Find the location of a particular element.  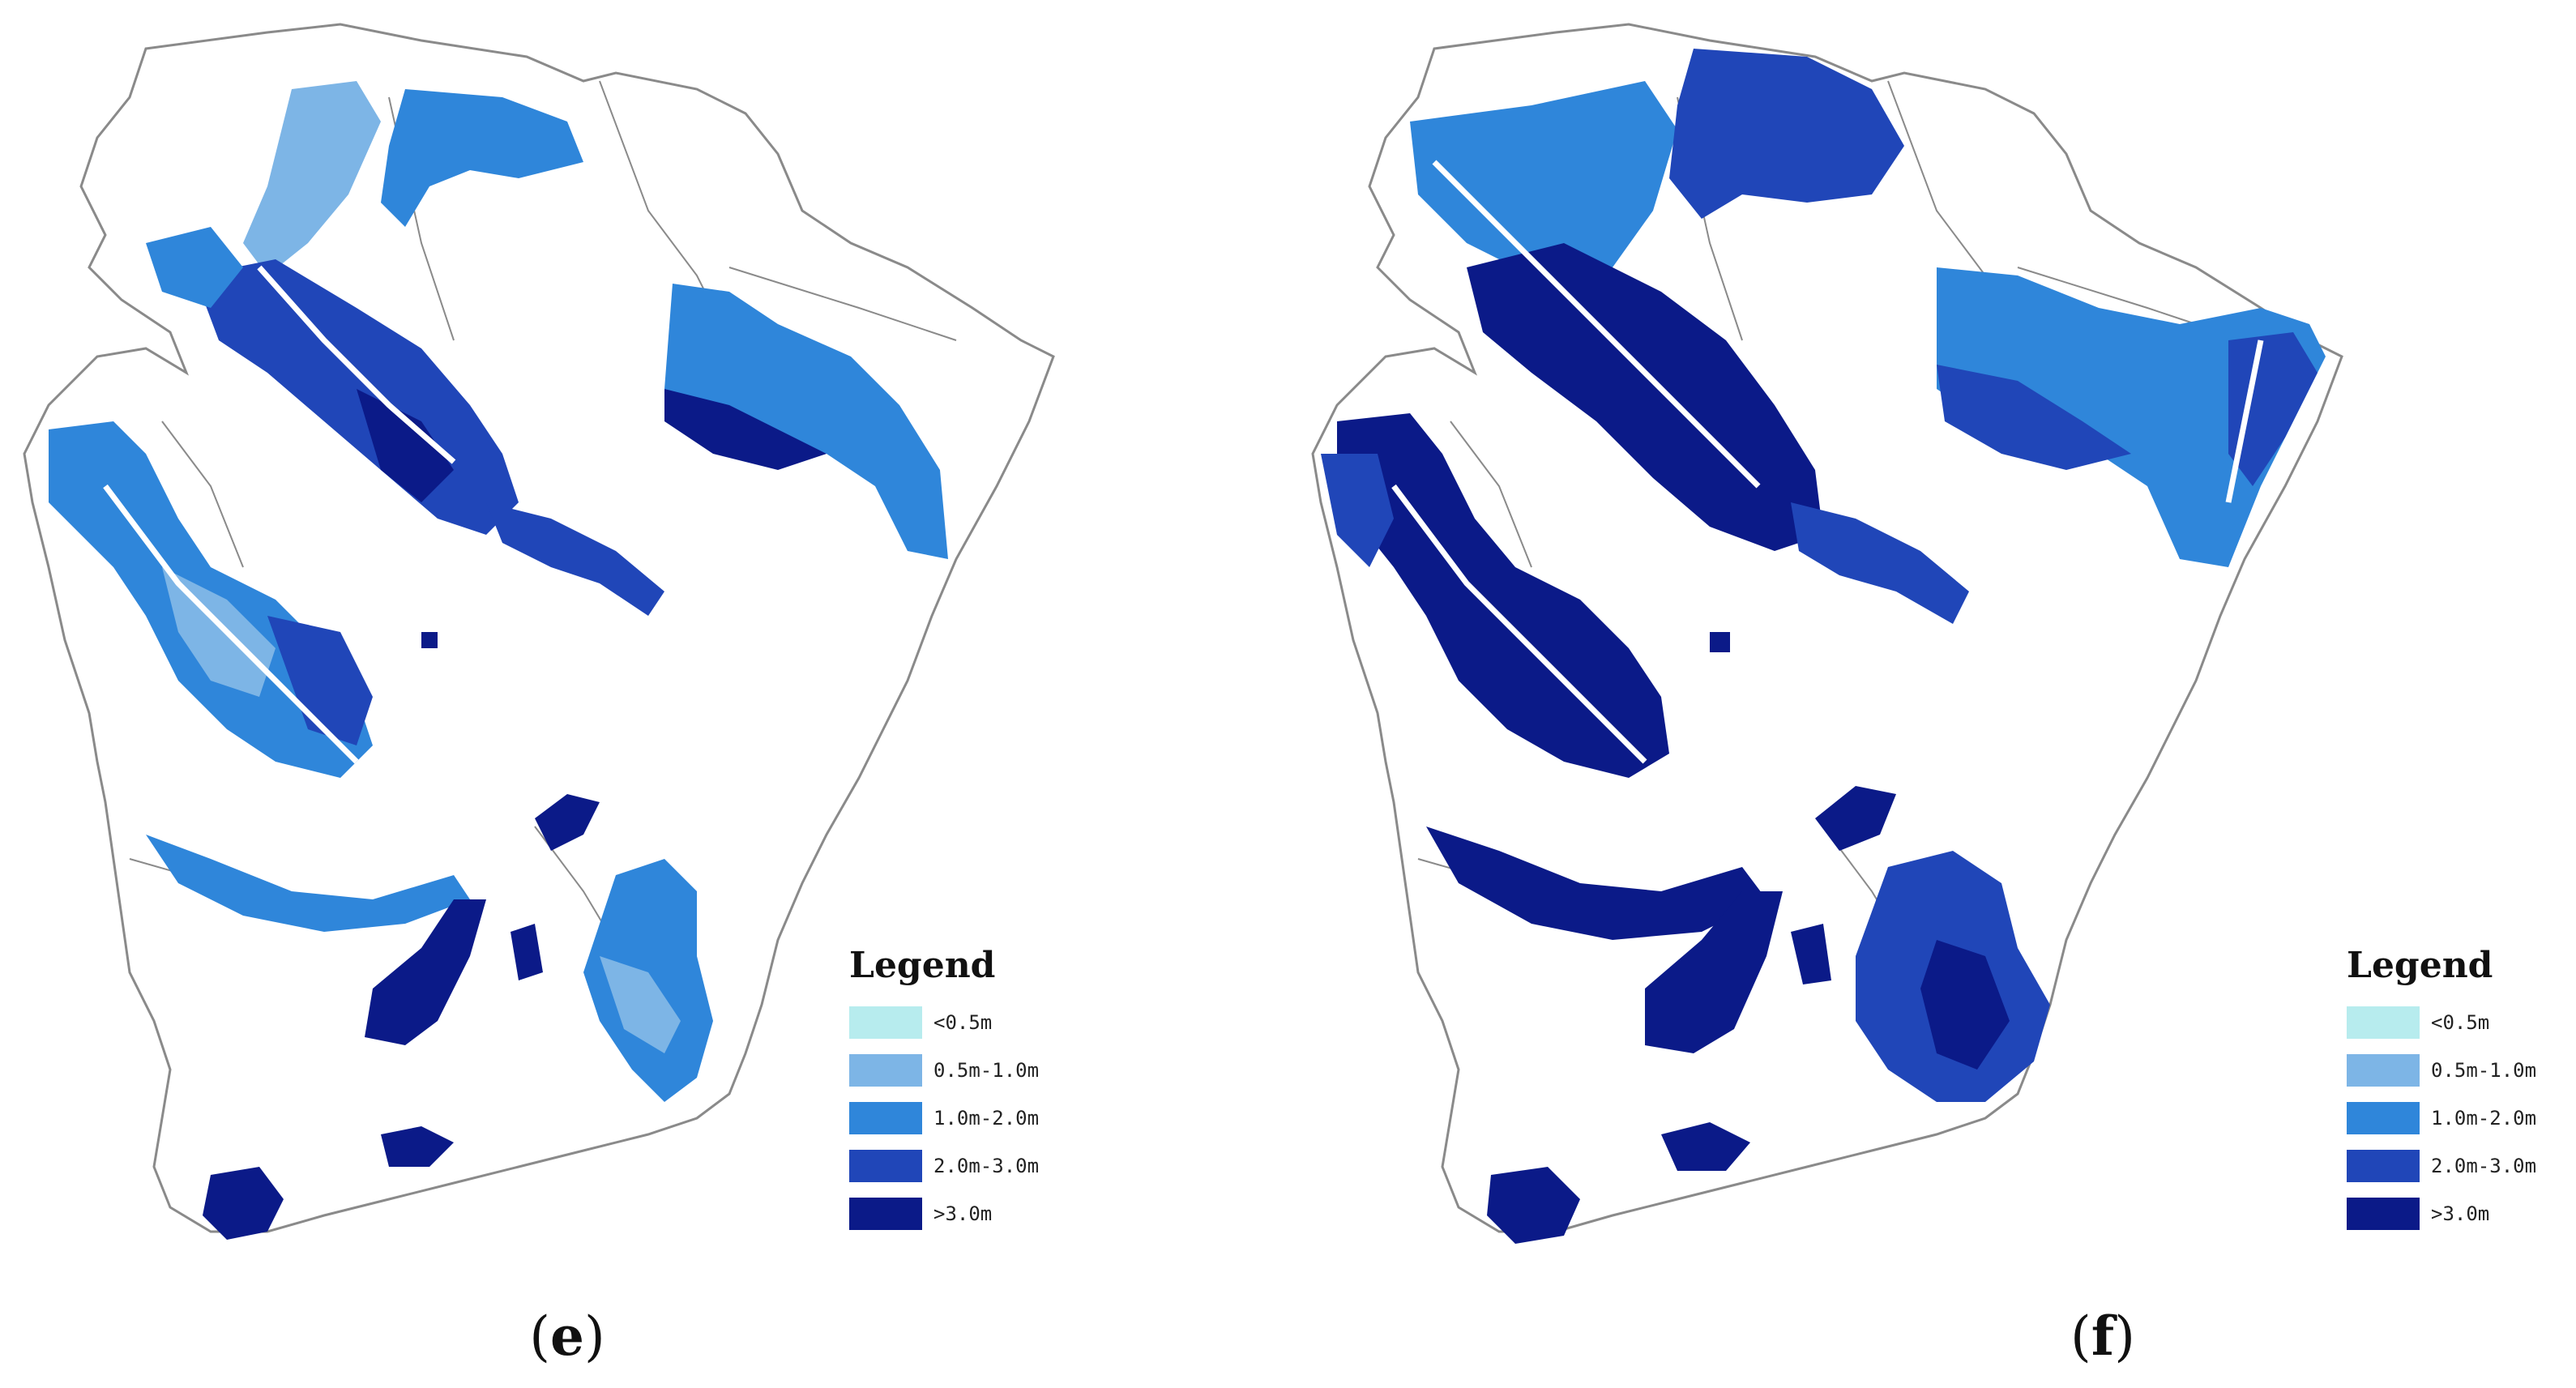

panel-caption-f: (f) is located at coordinates (2102, 1336).